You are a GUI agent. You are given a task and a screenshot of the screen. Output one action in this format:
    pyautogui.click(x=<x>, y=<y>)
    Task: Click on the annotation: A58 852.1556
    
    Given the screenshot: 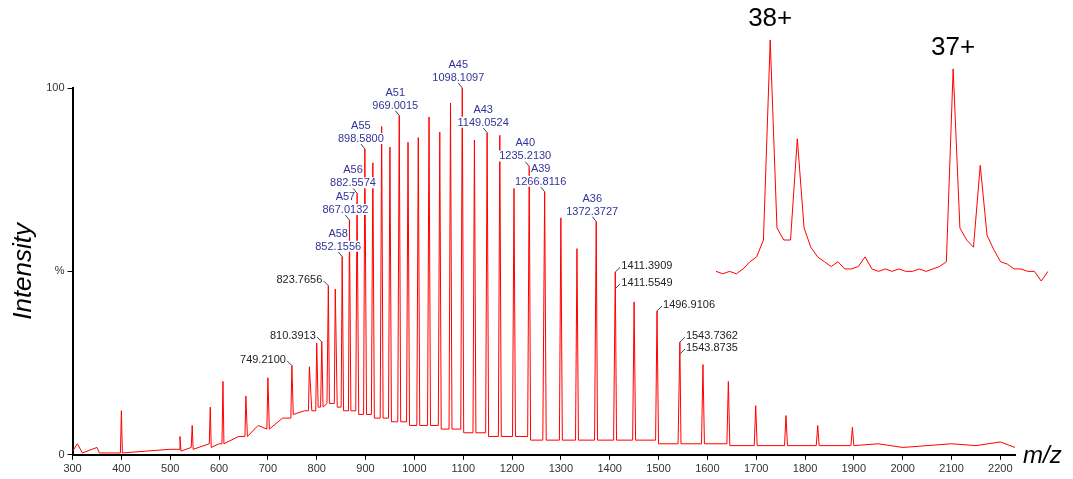 What is the action you would take?
    pyautogui.click(x=338, y=239)
    